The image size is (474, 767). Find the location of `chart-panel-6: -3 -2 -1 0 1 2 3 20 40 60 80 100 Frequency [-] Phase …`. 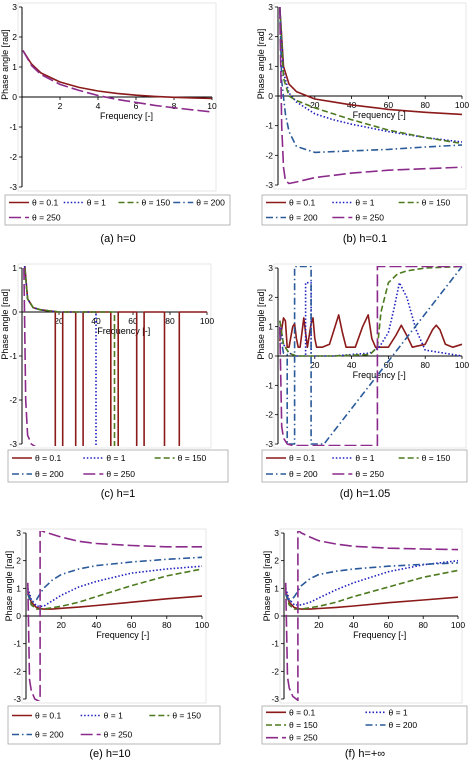

chart-panel-6: -3 -2 -1 0 1 2 3 20 40 60 80 100 Frequency [-] Phase … is located at coordinates (364, 644).